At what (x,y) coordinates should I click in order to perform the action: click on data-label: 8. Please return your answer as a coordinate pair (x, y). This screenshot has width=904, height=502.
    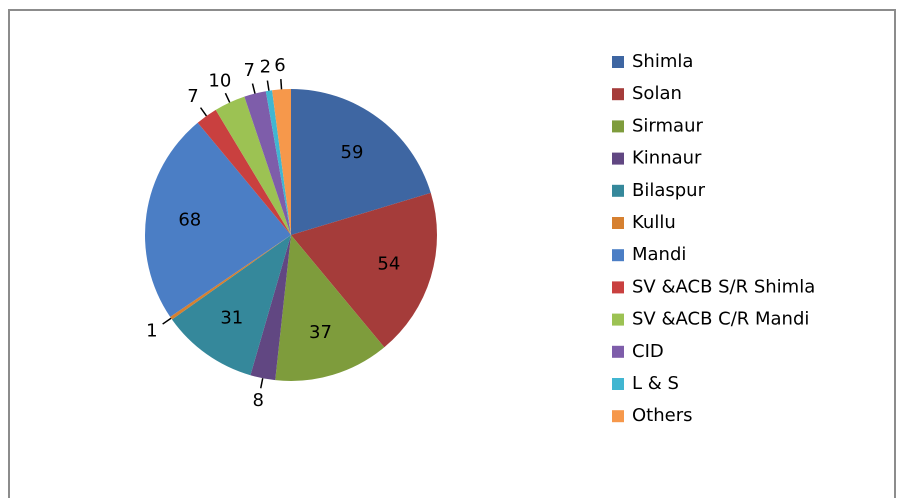
    Looking at the image, I should click on (257, 400).